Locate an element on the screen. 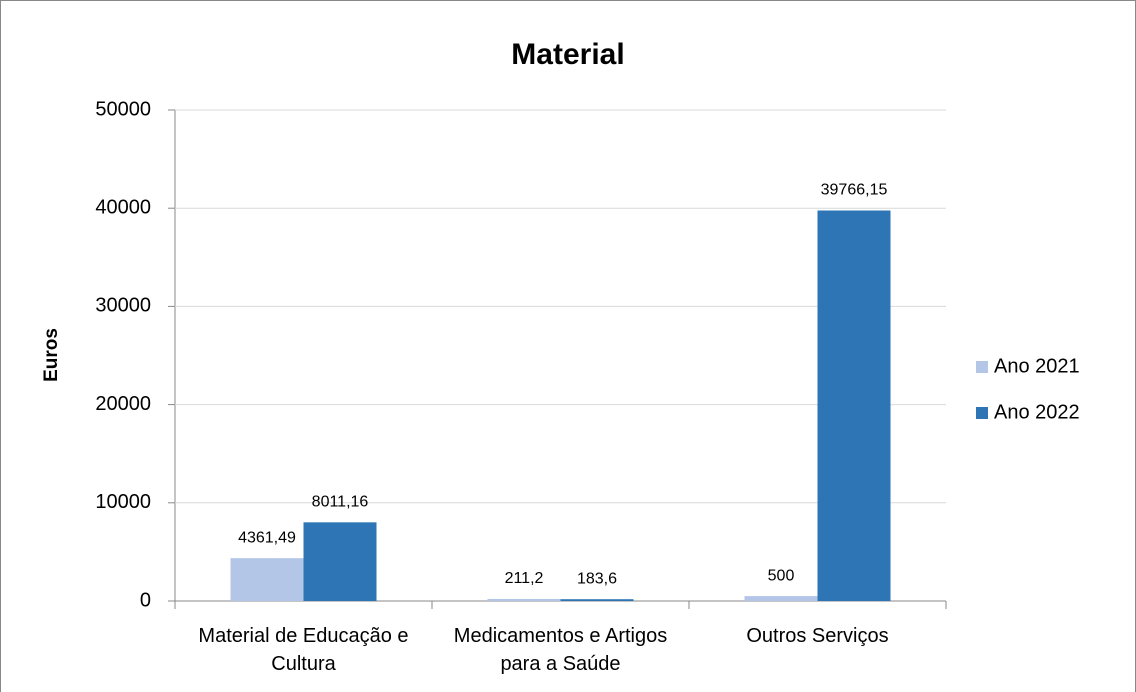 This screenshot has width=1136, height=692. data-label: 8011,16 is located at coordinates (340, 502).